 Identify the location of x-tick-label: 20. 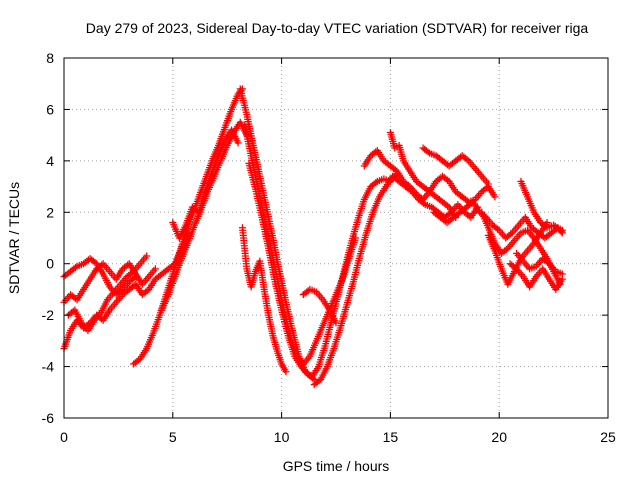
(499, 437).